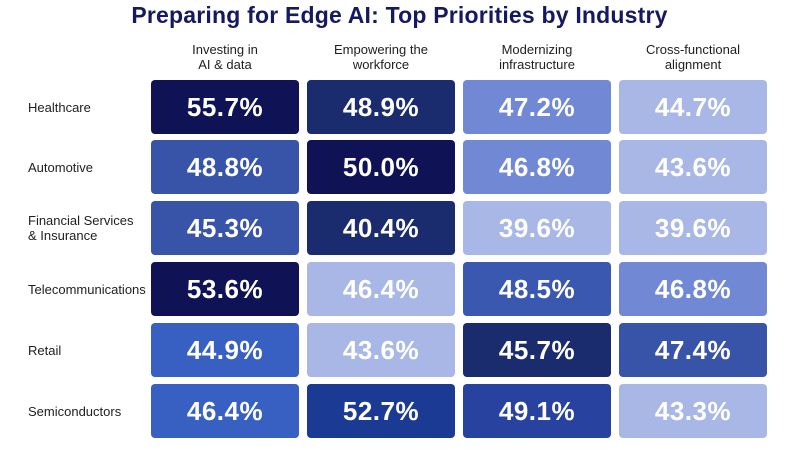 This screenshot has width=799, height=450. Describe the element at coordinates (537, 107) in the screenshot. I see `heatmap-cell: 47.2%` at that location.